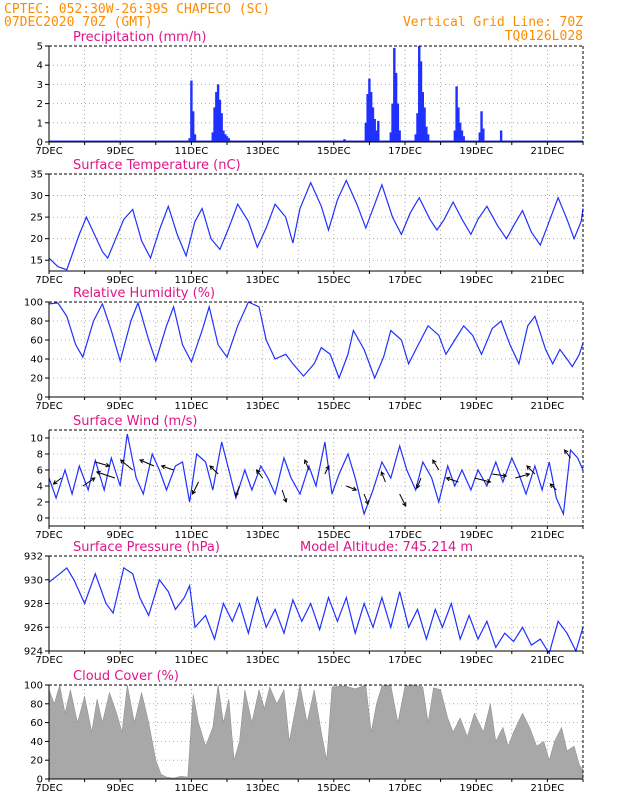 The width and height of the screenshot is (618, 800). I want to click on y-tick-label: 932, so click(33, 557).